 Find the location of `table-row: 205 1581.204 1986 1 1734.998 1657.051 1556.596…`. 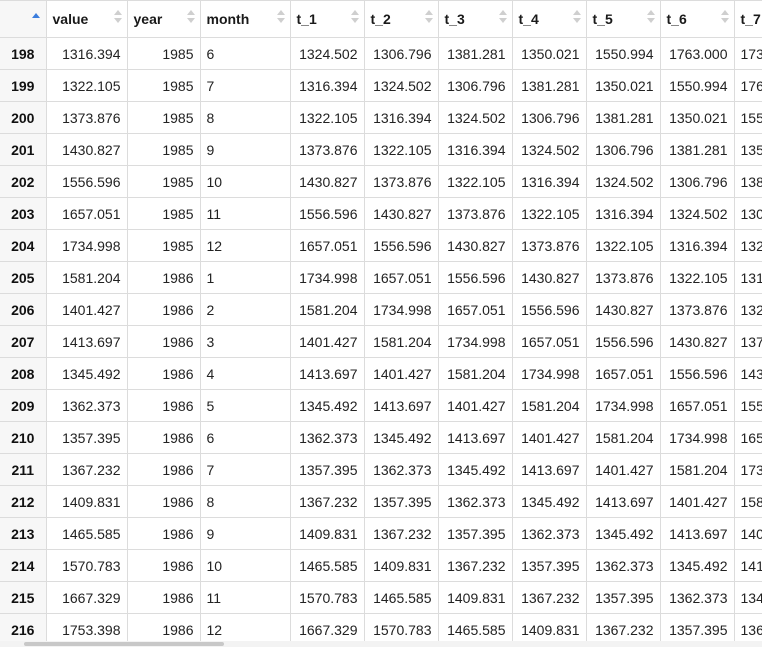

table-row: 205 1581.204 1986 1 1734.998 1657.051 1556.596… is located at coordinates (381, 277).